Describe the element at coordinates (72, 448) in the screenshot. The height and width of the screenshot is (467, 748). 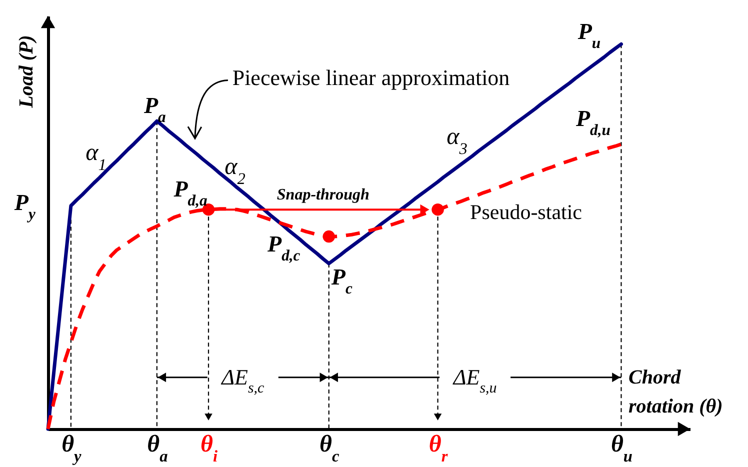
I see `x-tick-label: θ$_{y}$` at that location.